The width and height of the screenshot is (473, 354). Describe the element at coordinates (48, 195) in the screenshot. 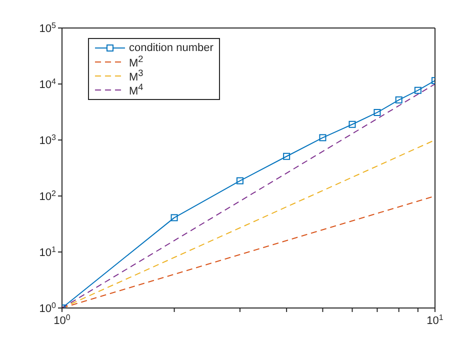

I see `y-tick-label: 10$^{2}$` at that location.